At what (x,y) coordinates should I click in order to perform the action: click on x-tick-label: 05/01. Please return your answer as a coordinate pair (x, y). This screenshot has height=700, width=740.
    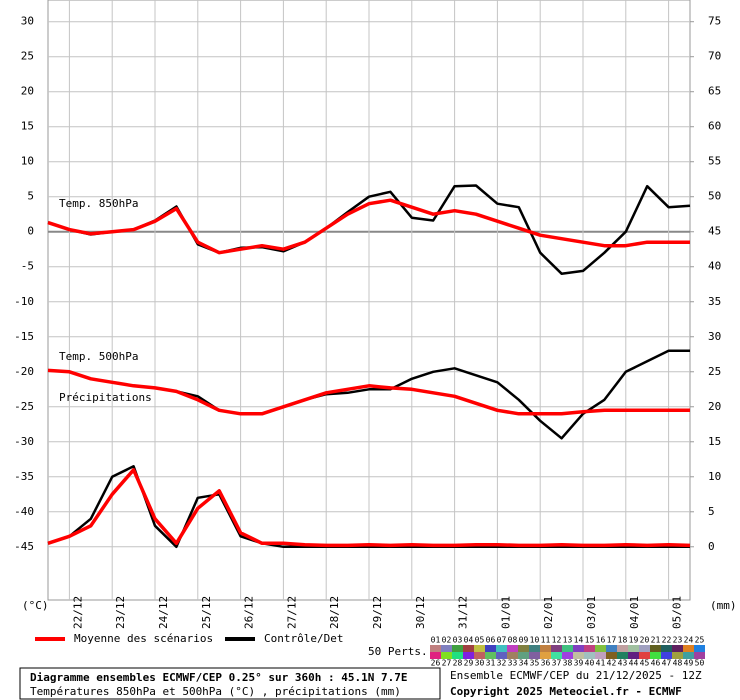
    Looking at the image, I should click on (677, 612).